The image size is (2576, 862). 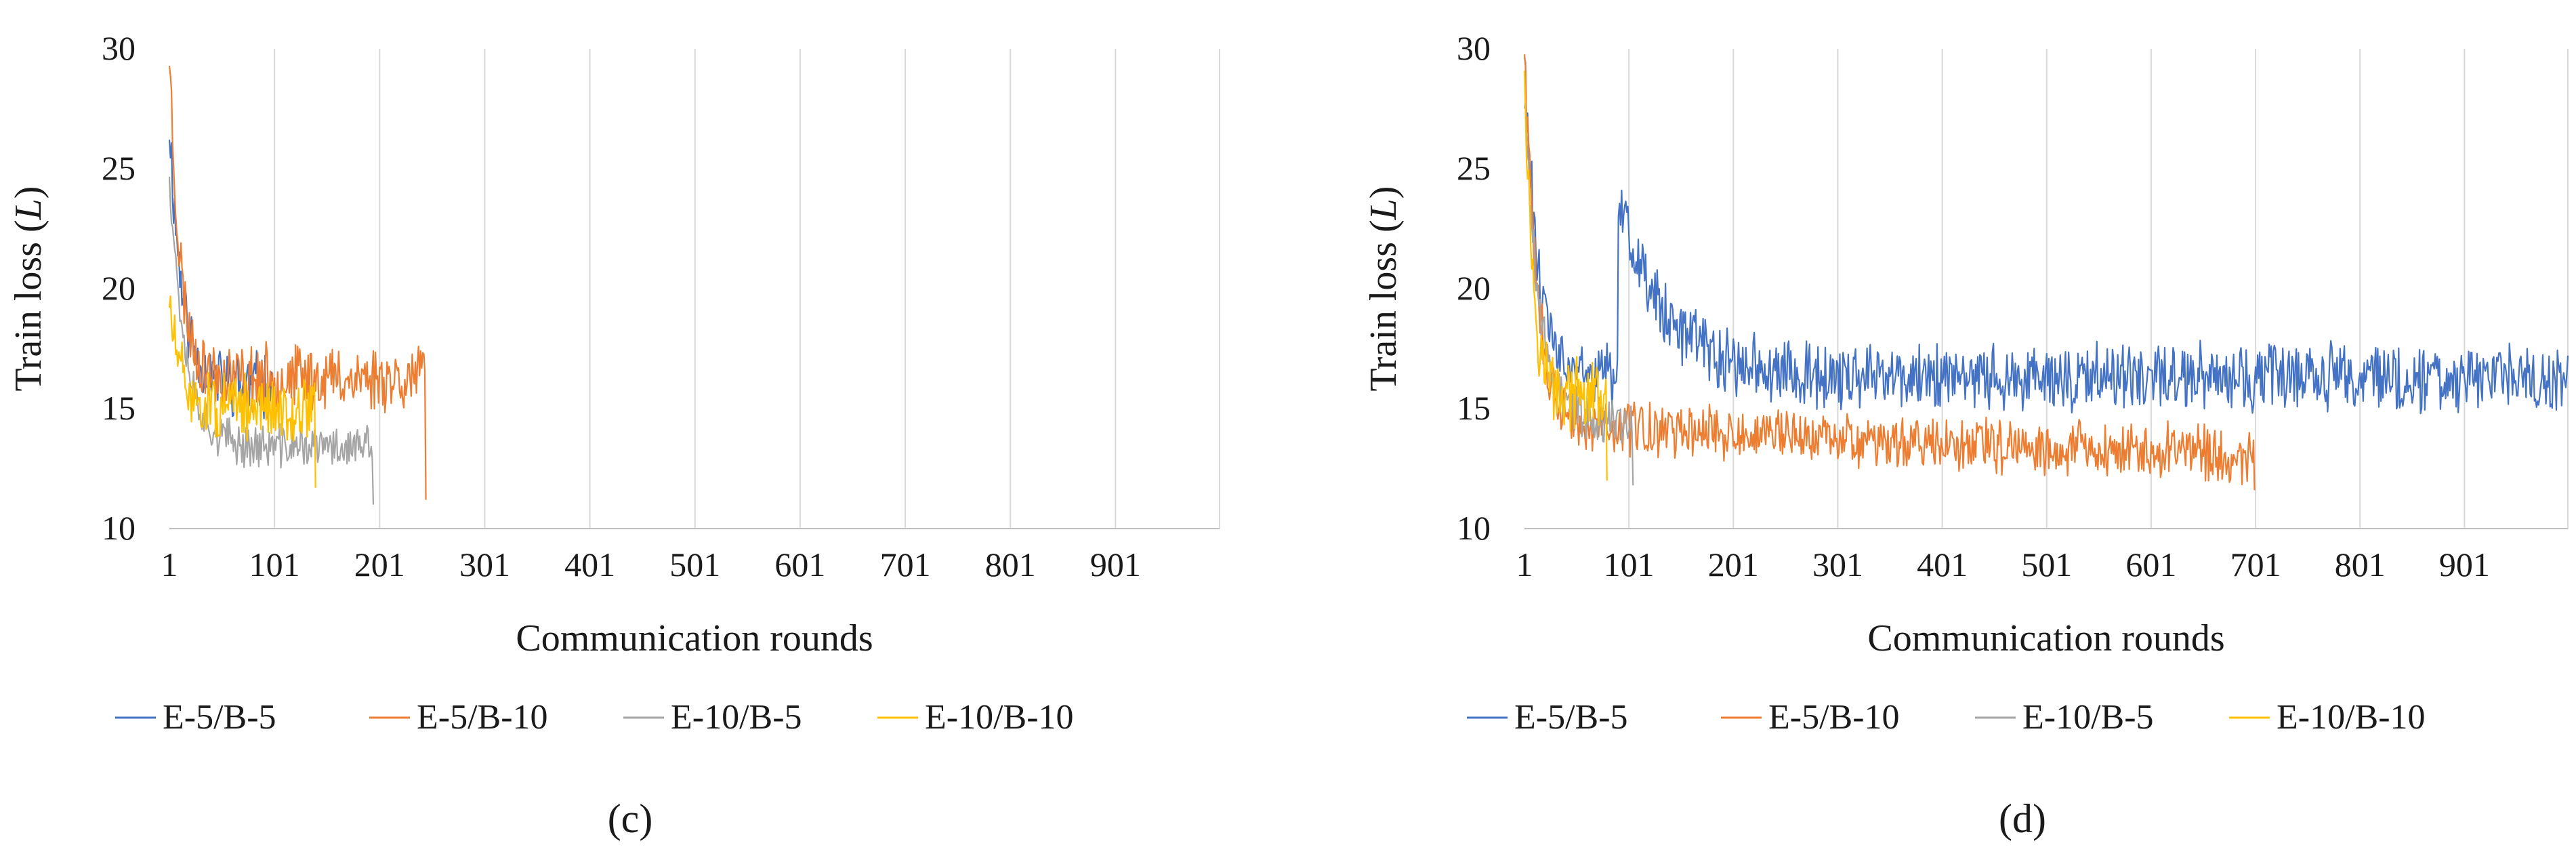 What do you see at coordinates (2022, 818) in the screenshot?
I see `panel-label: (d)` at bounding box center [2022, 818].